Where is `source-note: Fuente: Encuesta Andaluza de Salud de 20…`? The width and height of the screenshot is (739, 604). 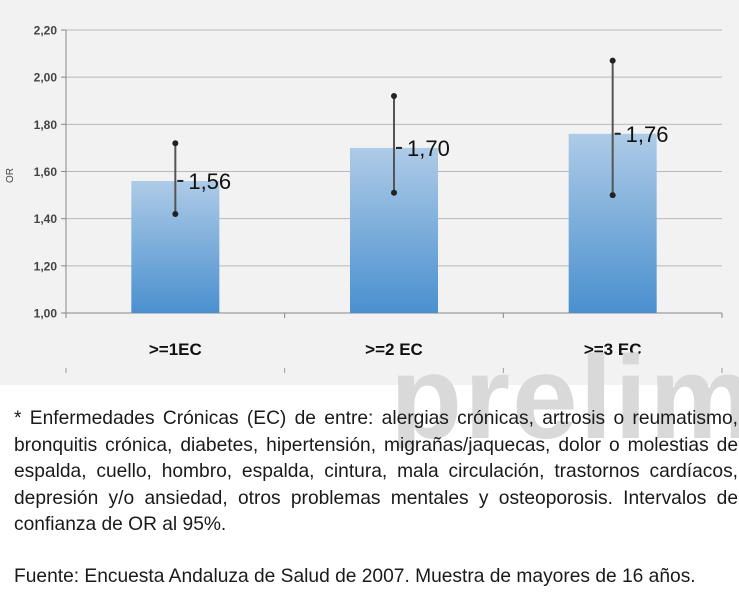 source-note: Fuente: Encuesta Andaluza de Salud de 20… is located at coordinates (355, 576).